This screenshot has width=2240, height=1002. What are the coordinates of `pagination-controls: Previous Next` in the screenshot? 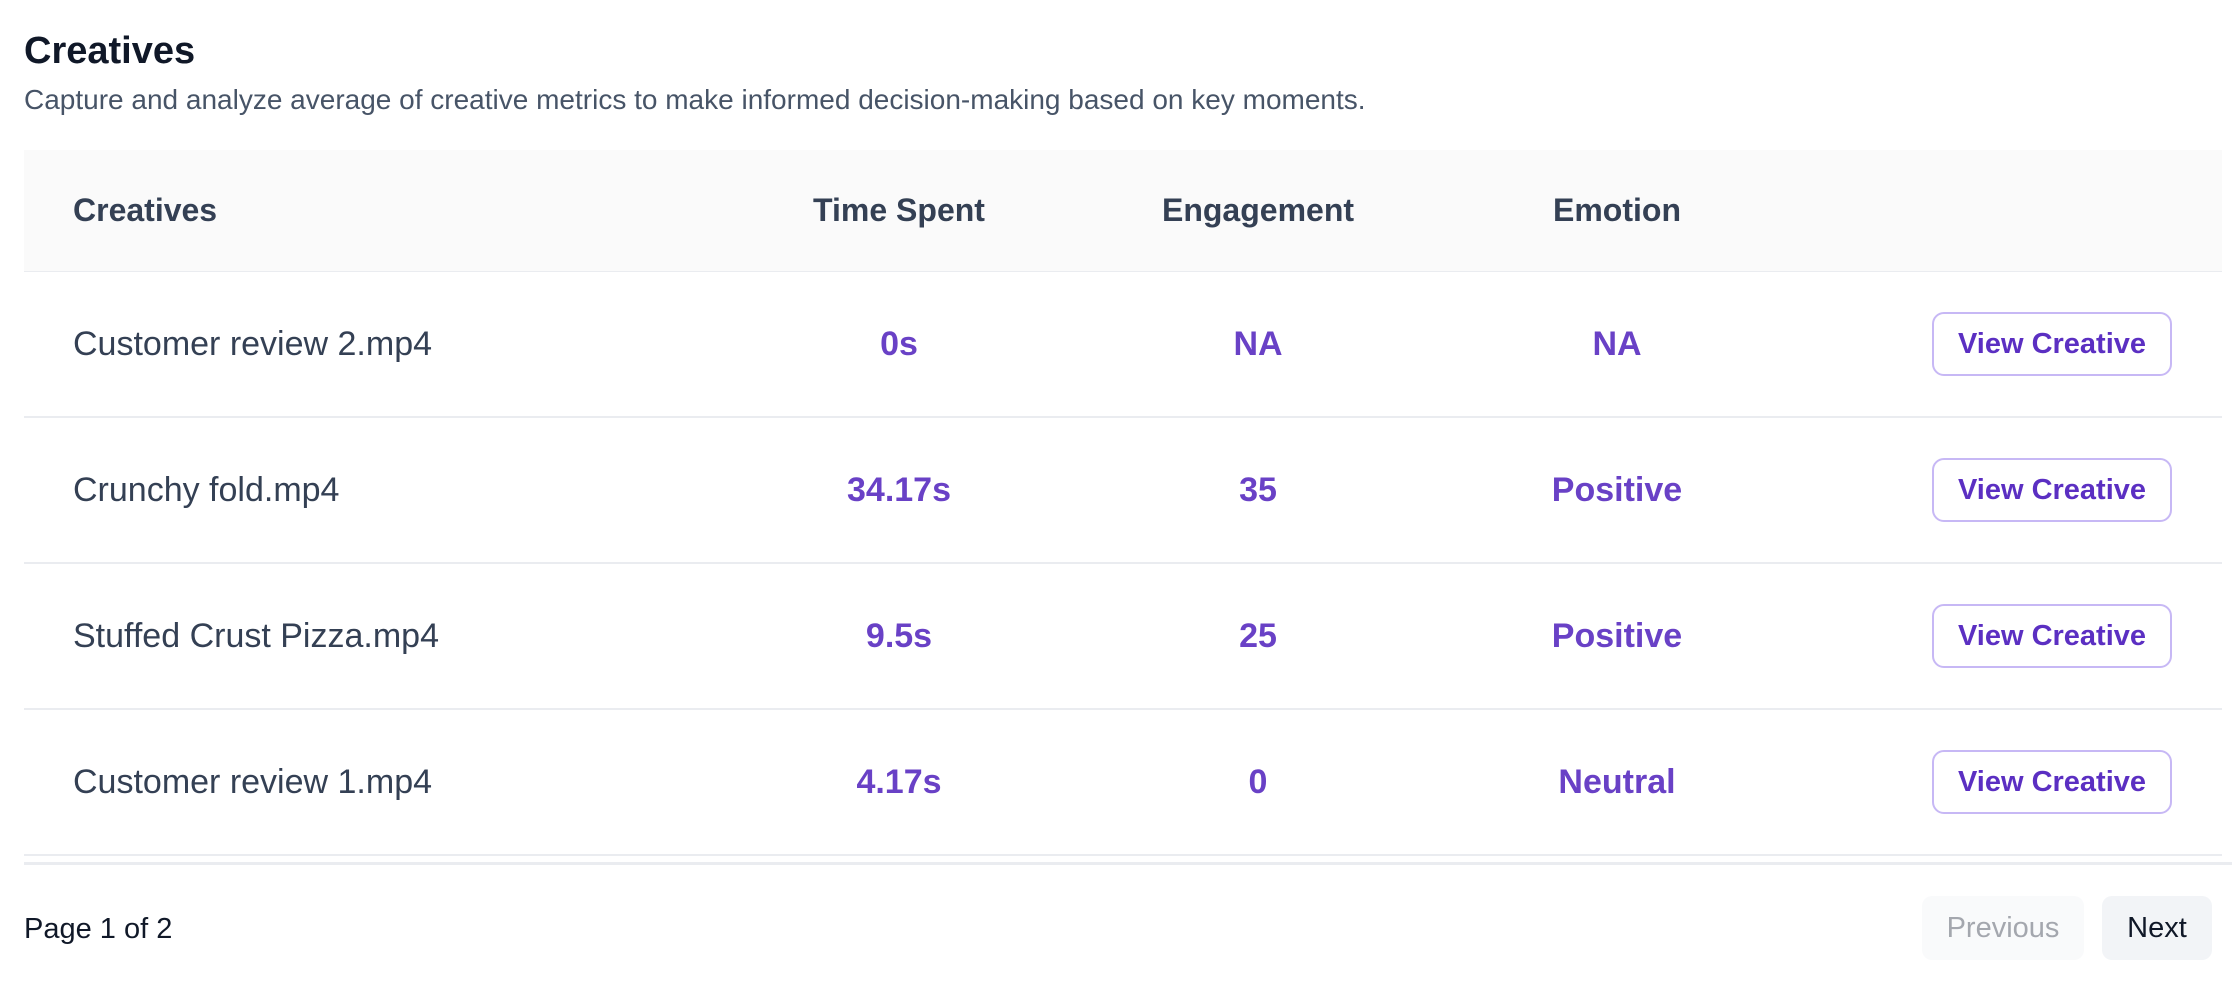 It's located at (2067, 928).